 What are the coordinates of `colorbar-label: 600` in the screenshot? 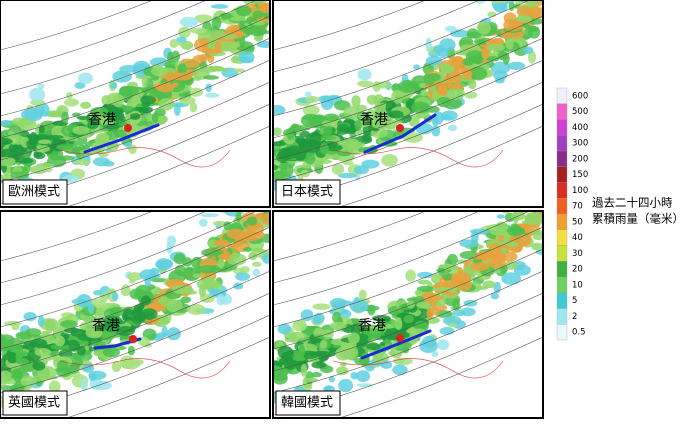 It's located at (580, 96).